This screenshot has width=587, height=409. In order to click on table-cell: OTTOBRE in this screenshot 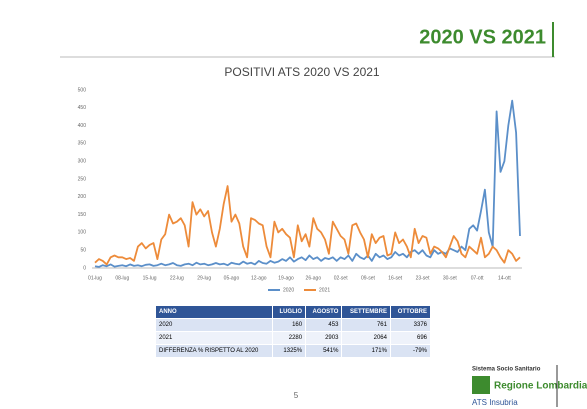, I will do `click(410, 312)`.